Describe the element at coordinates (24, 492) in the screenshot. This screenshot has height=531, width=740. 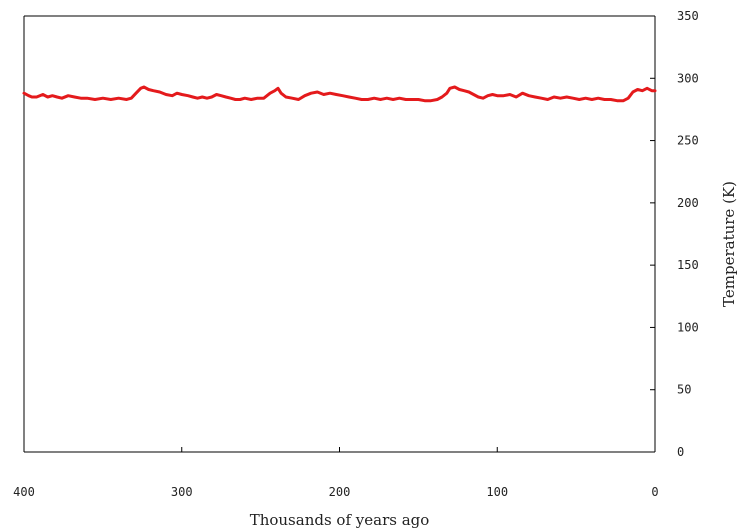
I see `x-tick-label: 400` at that location.